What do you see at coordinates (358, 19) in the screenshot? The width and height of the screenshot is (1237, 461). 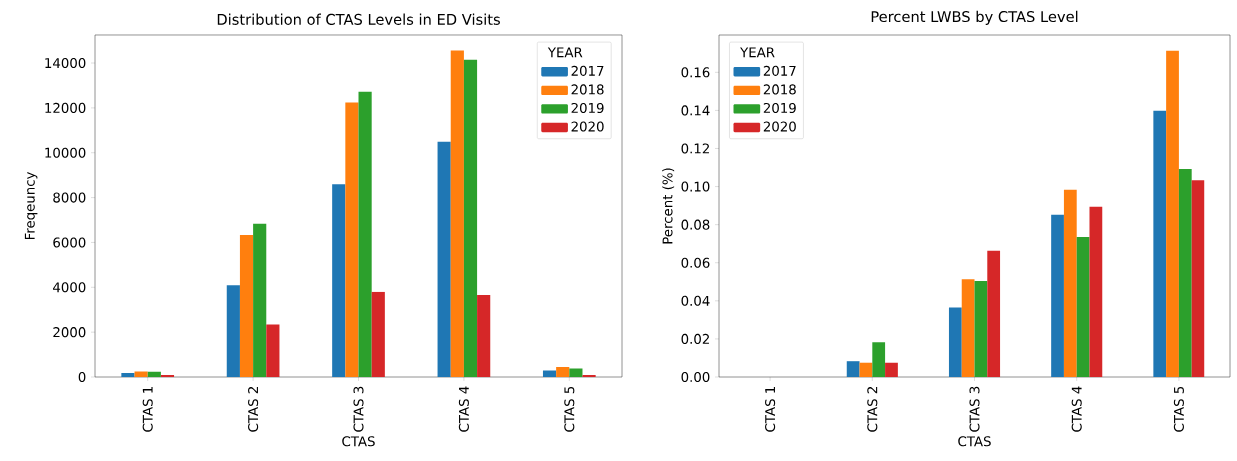 I see `chart-title: Distribution of CTAS Levels in ED Visits` at bounding box center [358, 19].